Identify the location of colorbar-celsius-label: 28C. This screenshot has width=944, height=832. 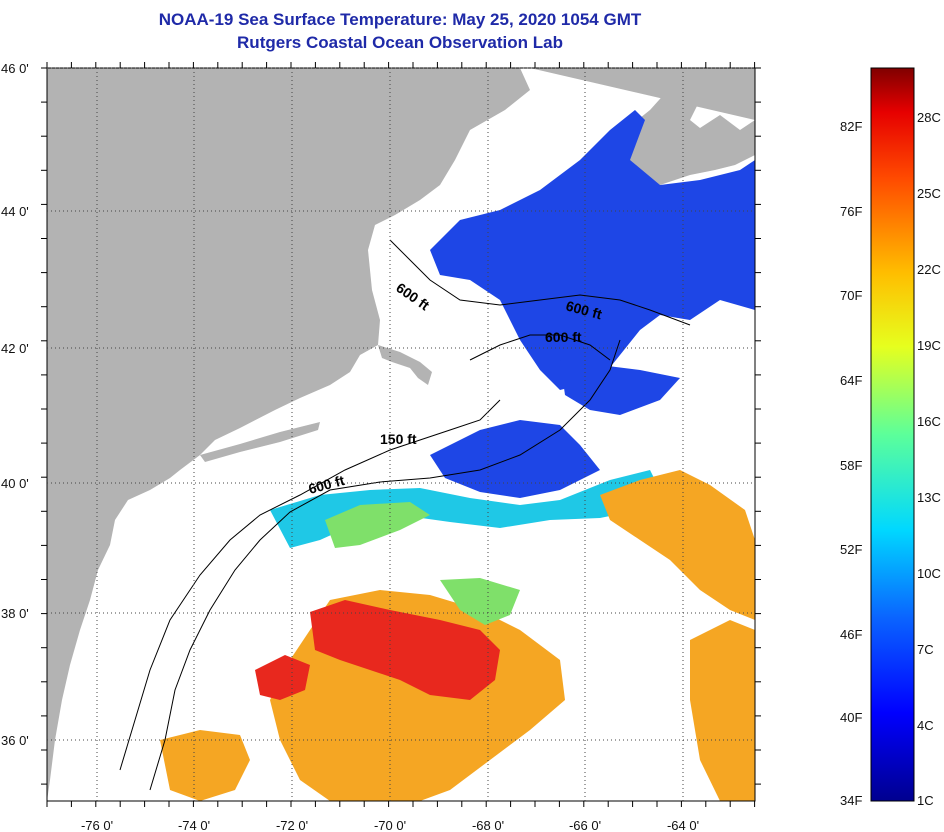
(929, 117).